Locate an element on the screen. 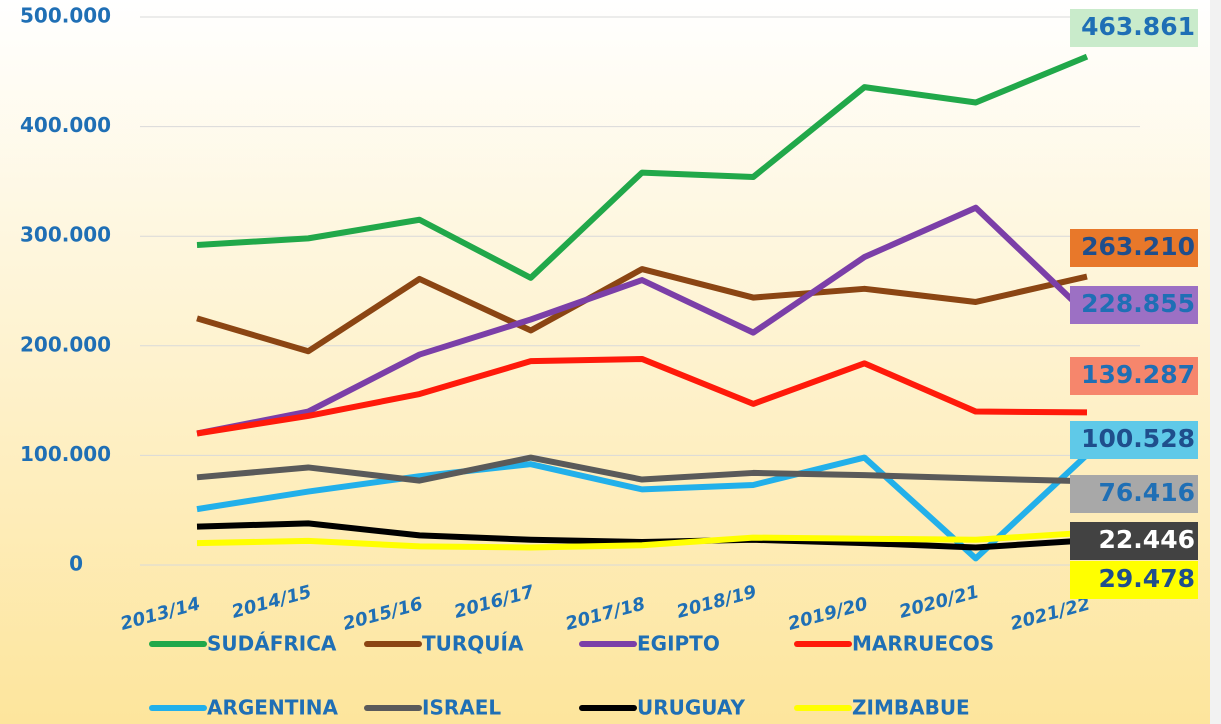  value-label: 463.861 is located at coordinates (1138, 26).